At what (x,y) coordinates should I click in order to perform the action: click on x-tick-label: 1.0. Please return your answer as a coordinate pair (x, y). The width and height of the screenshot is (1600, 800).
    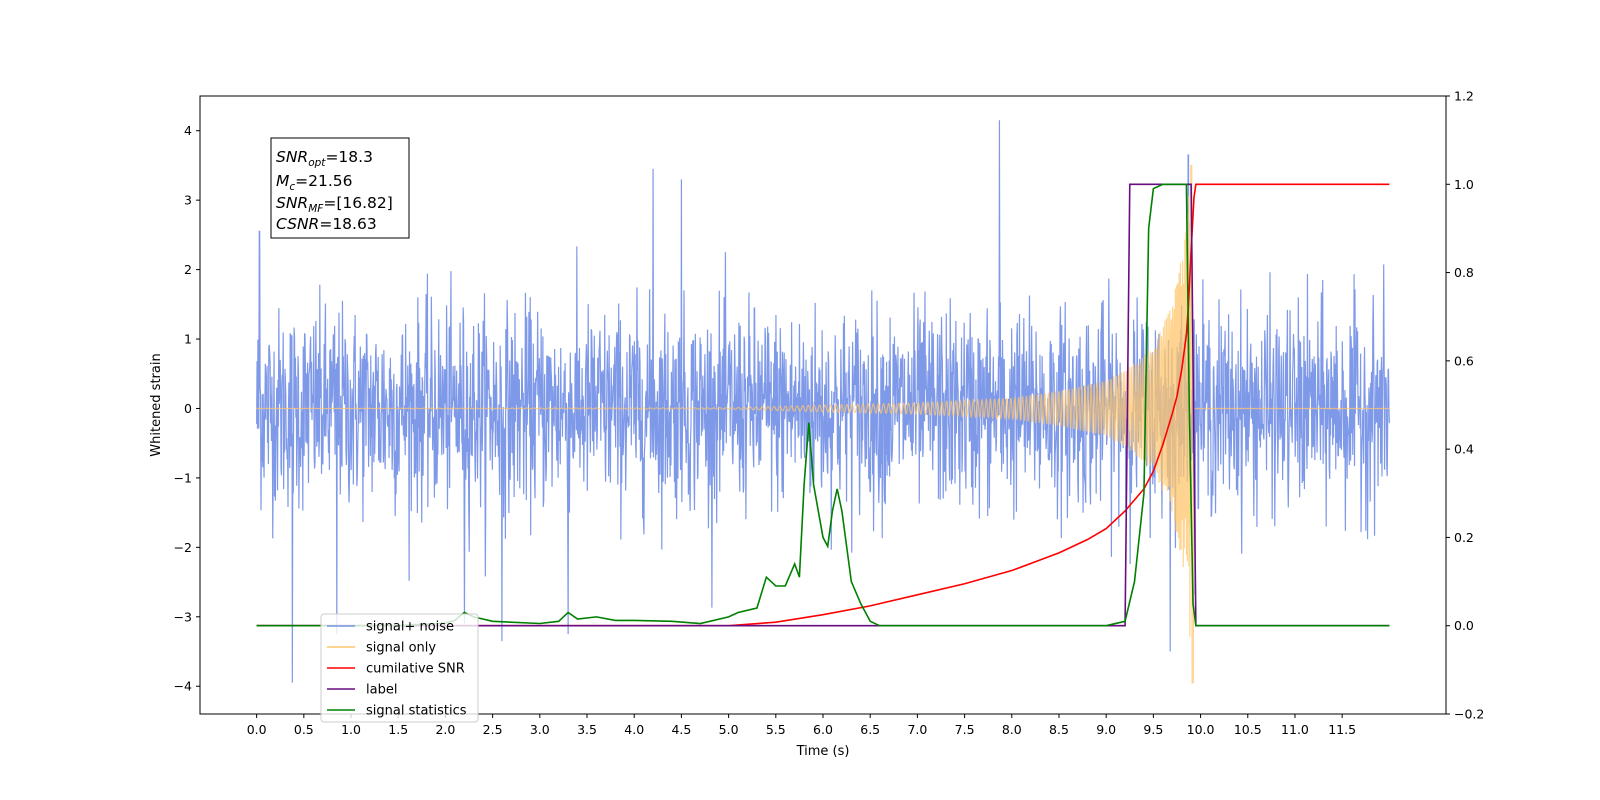
    Looking at the image, I should click on (351, 729).